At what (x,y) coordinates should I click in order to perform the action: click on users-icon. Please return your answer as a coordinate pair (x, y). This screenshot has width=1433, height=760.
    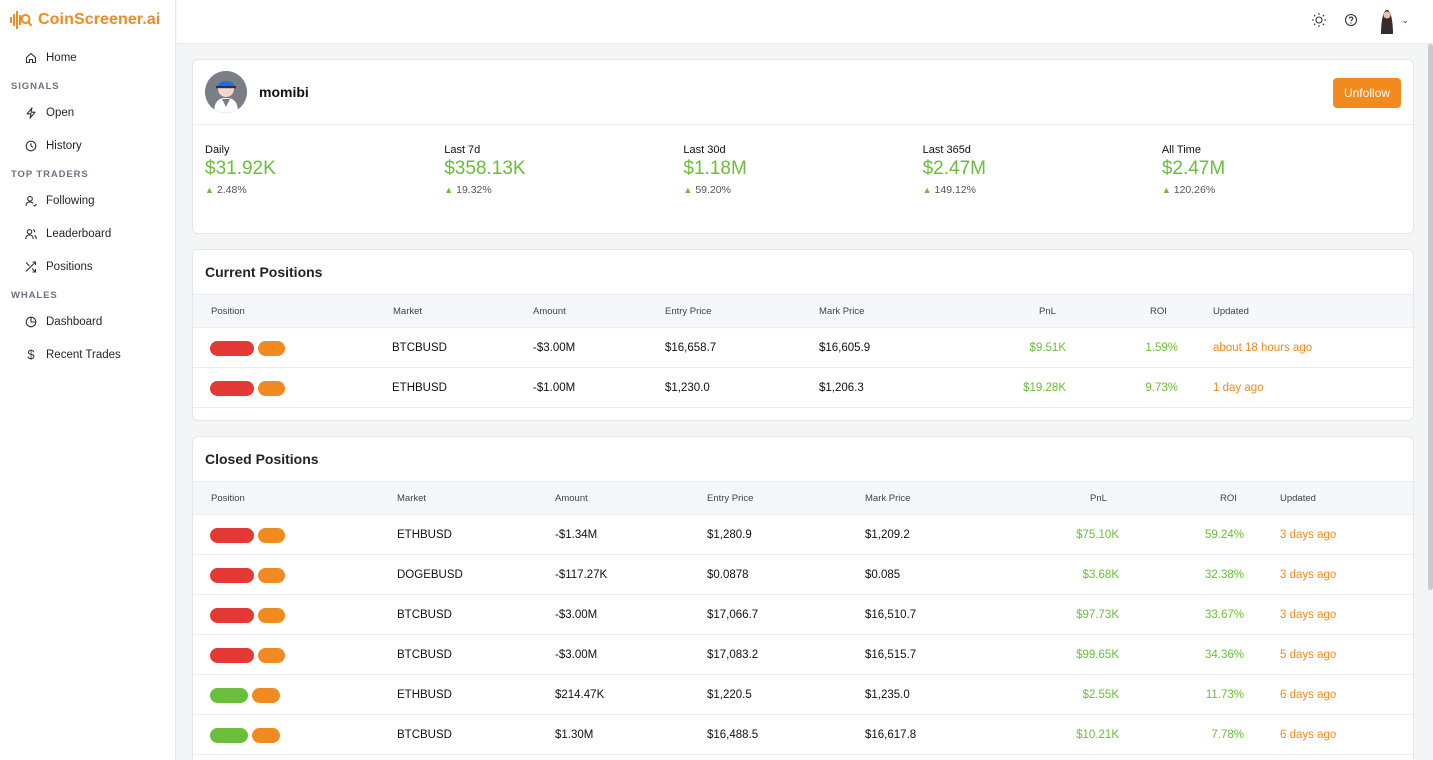
    Looking at the image, I should click on (31, 234).